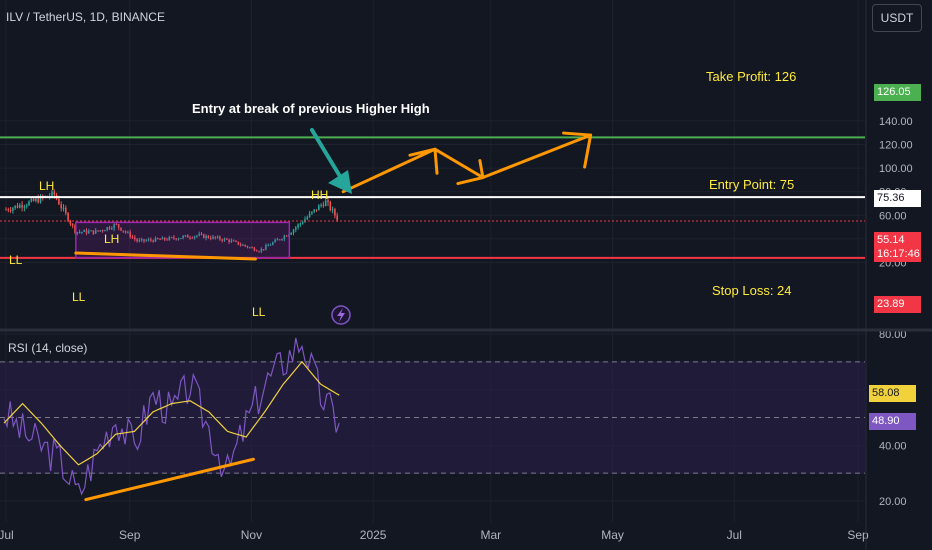 This screenshot has height=550, width=932. What do you see at coordinates (171, 416) in the screenshot?
I see `rsi-lines` at bounding box center [171, 416].